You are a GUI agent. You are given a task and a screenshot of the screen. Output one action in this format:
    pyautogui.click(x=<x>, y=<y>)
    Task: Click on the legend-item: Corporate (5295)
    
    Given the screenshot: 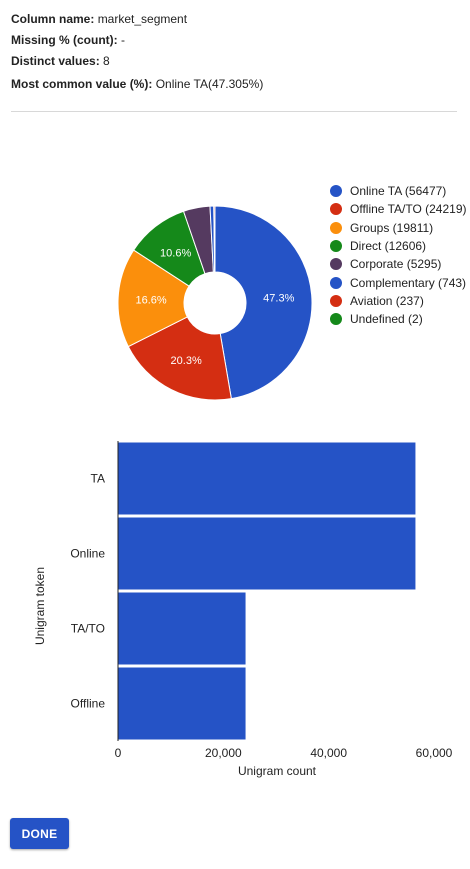 What is the action you would take?
    pyautogui.click(x=398, y=264)
    